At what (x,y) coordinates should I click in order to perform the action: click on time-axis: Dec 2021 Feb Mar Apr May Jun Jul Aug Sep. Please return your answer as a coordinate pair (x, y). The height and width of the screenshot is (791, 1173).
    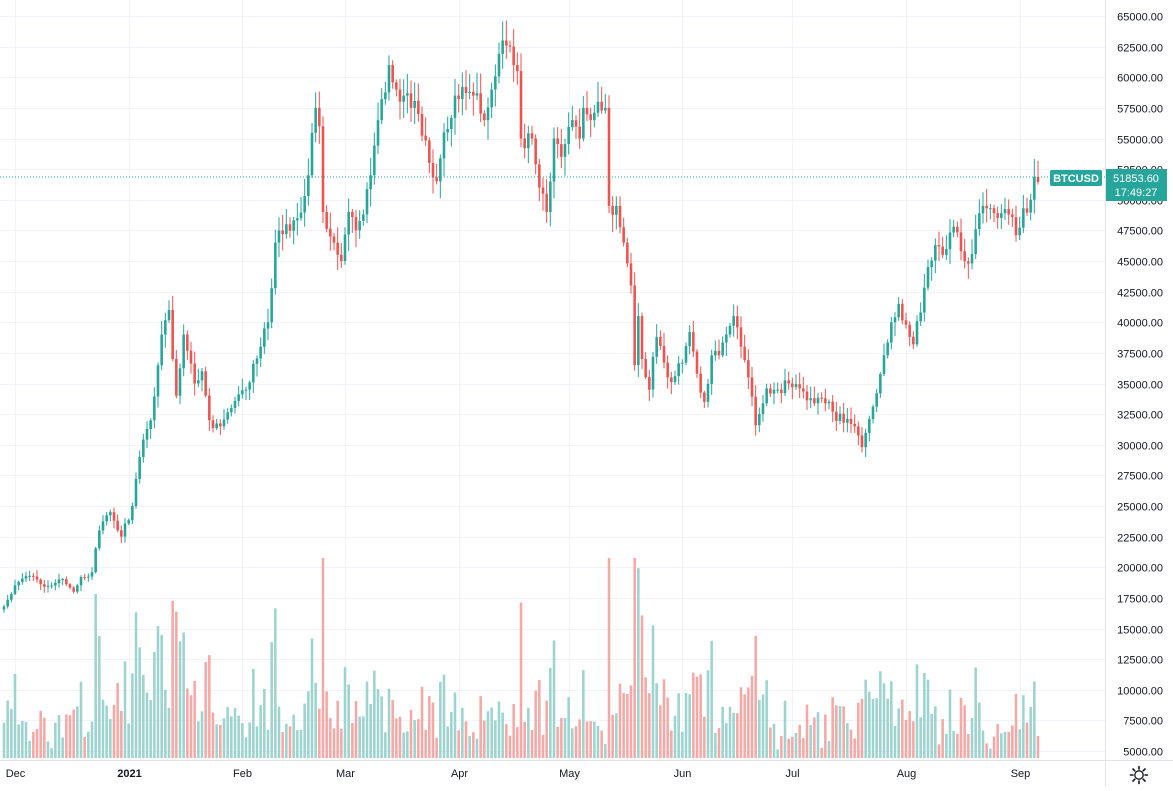
    Looking at the image, I should click on (518, 774).